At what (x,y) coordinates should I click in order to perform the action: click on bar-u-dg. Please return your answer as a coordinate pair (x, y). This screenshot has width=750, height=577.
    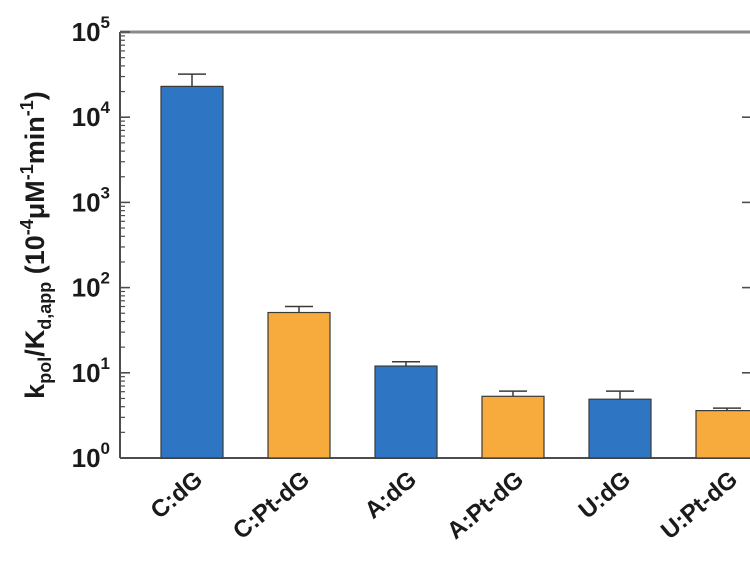
    Looking at the image, I should click on (620, 428).